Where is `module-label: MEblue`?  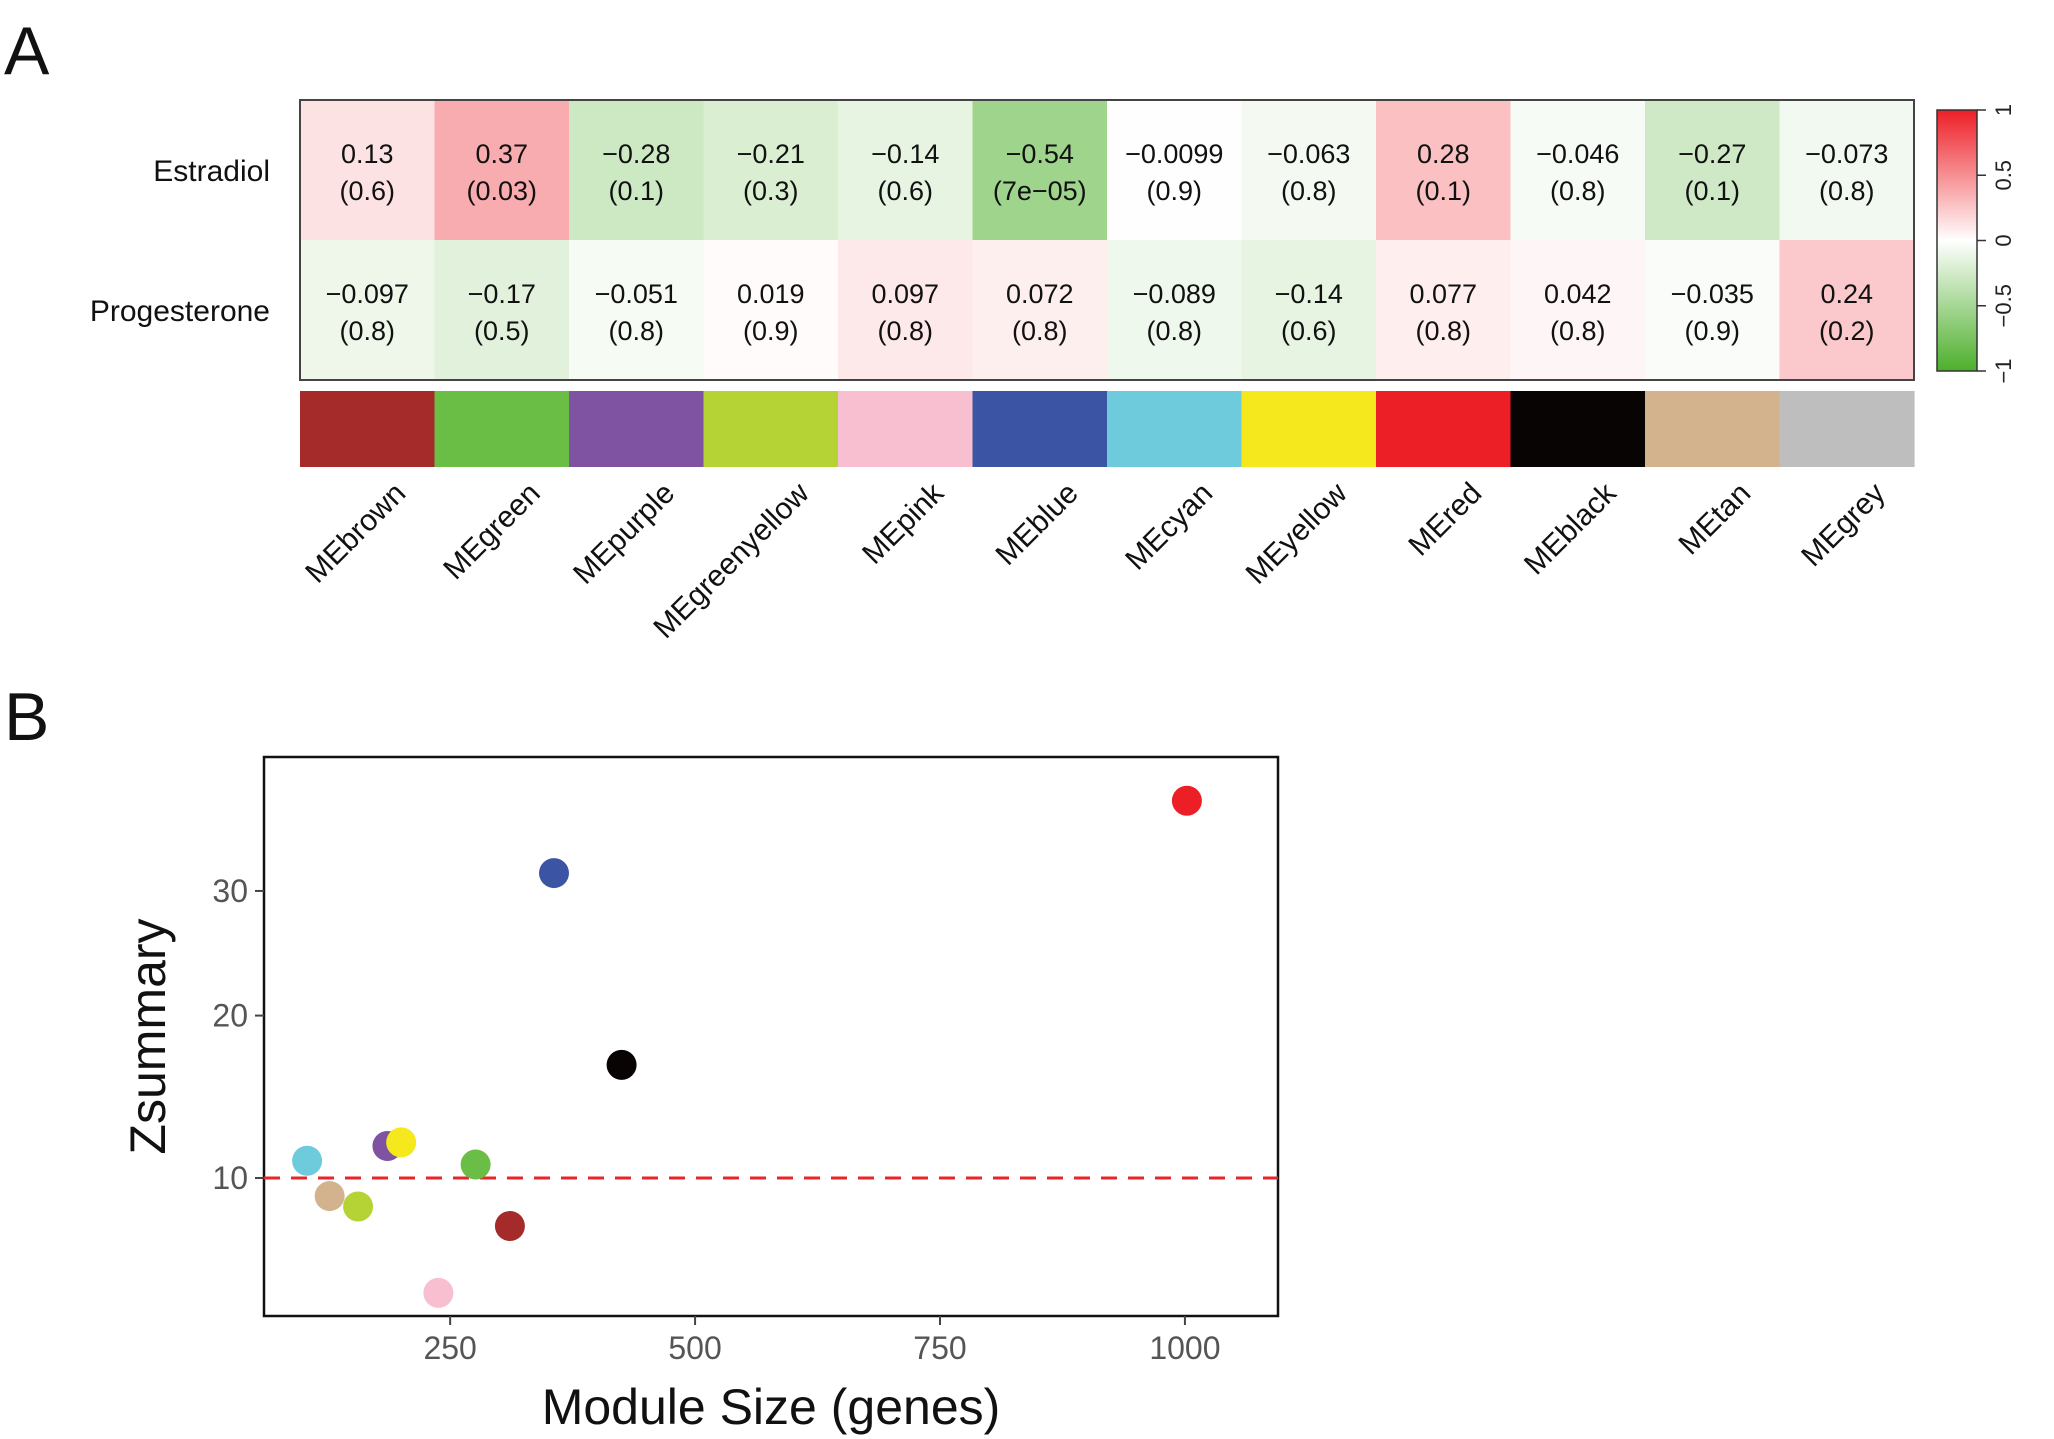 module-label: MEblue is located at coordinates (1036, 524).